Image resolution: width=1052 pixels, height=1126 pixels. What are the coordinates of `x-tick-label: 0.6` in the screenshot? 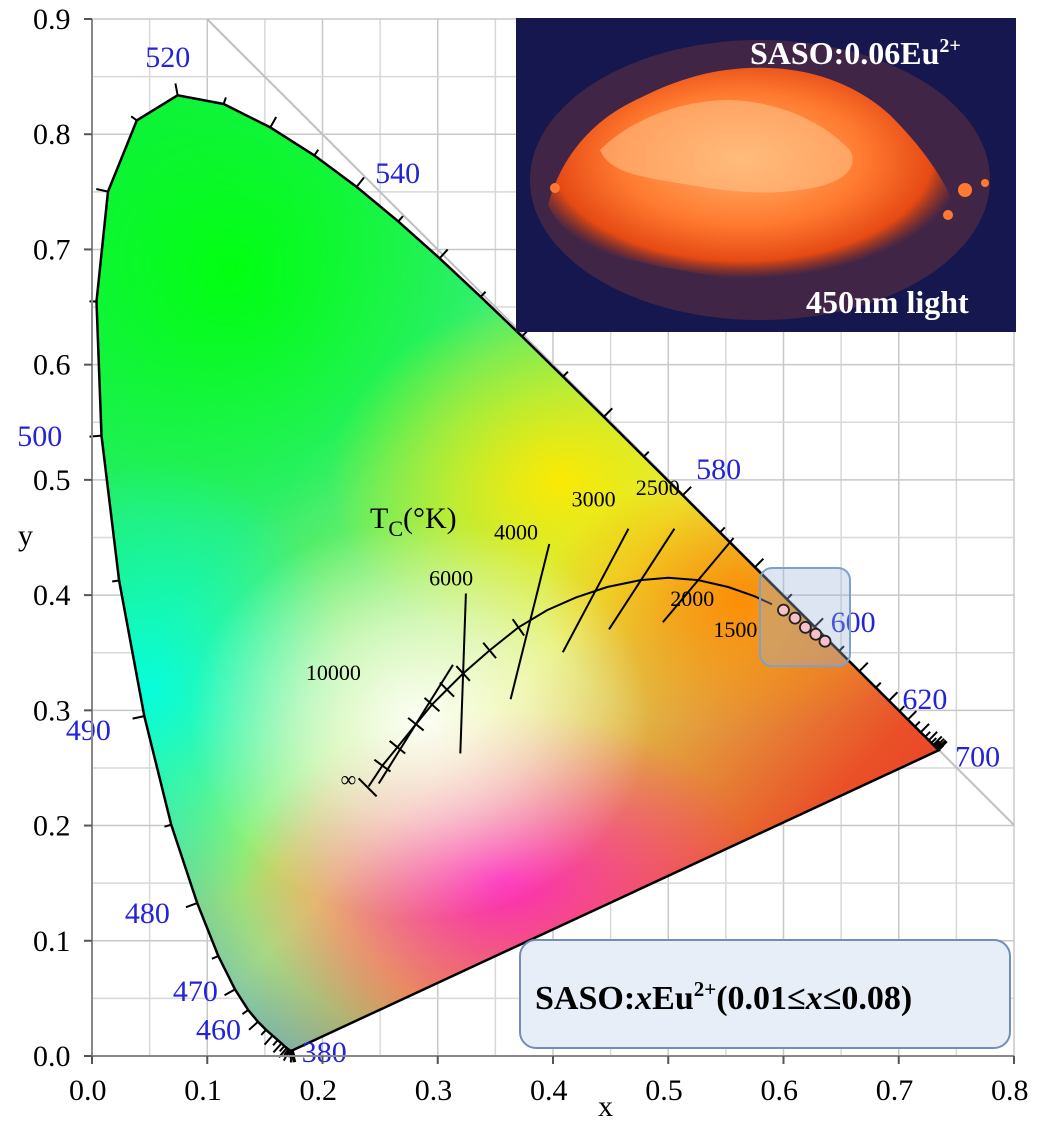 It's located at (780, 1090).